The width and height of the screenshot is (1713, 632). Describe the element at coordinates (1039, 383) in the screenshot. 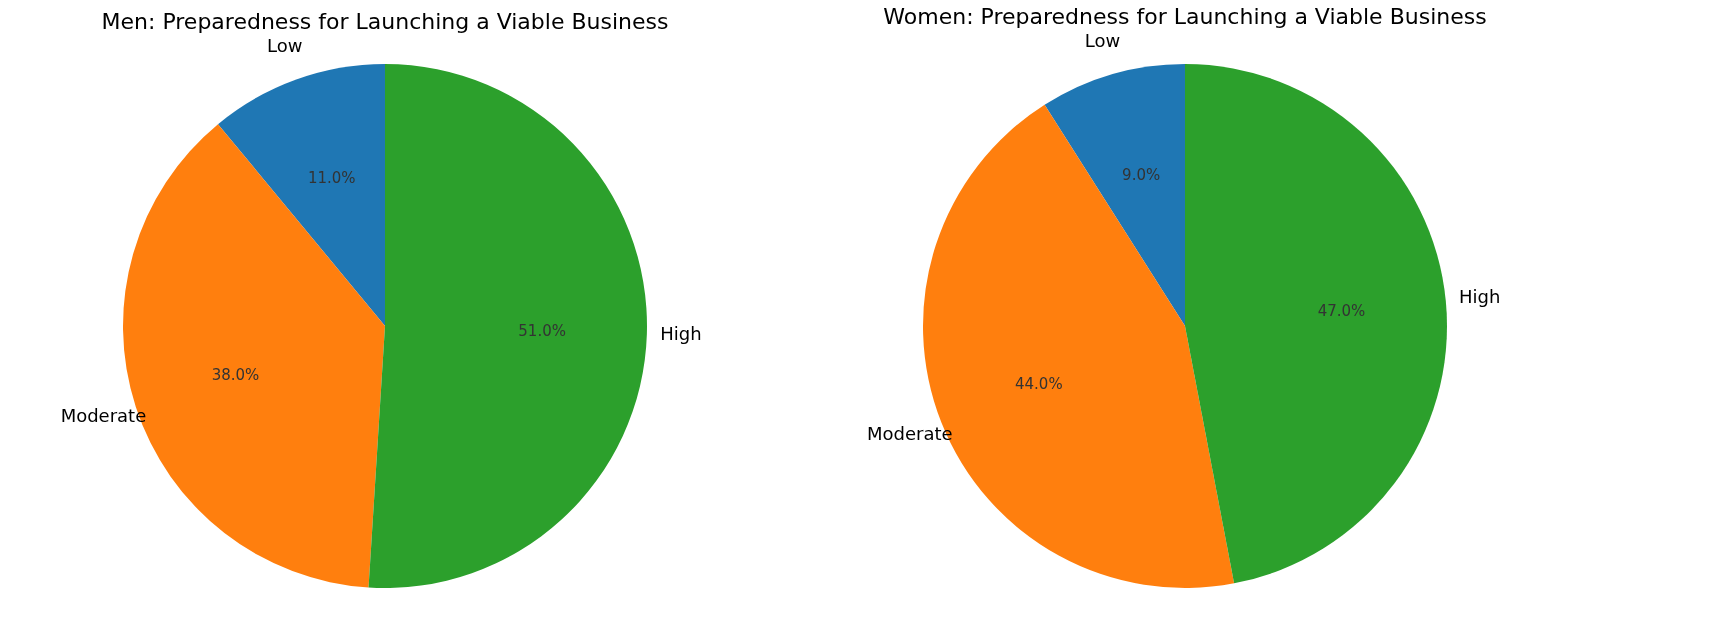

I see `data-label: 44.0%` at that location.